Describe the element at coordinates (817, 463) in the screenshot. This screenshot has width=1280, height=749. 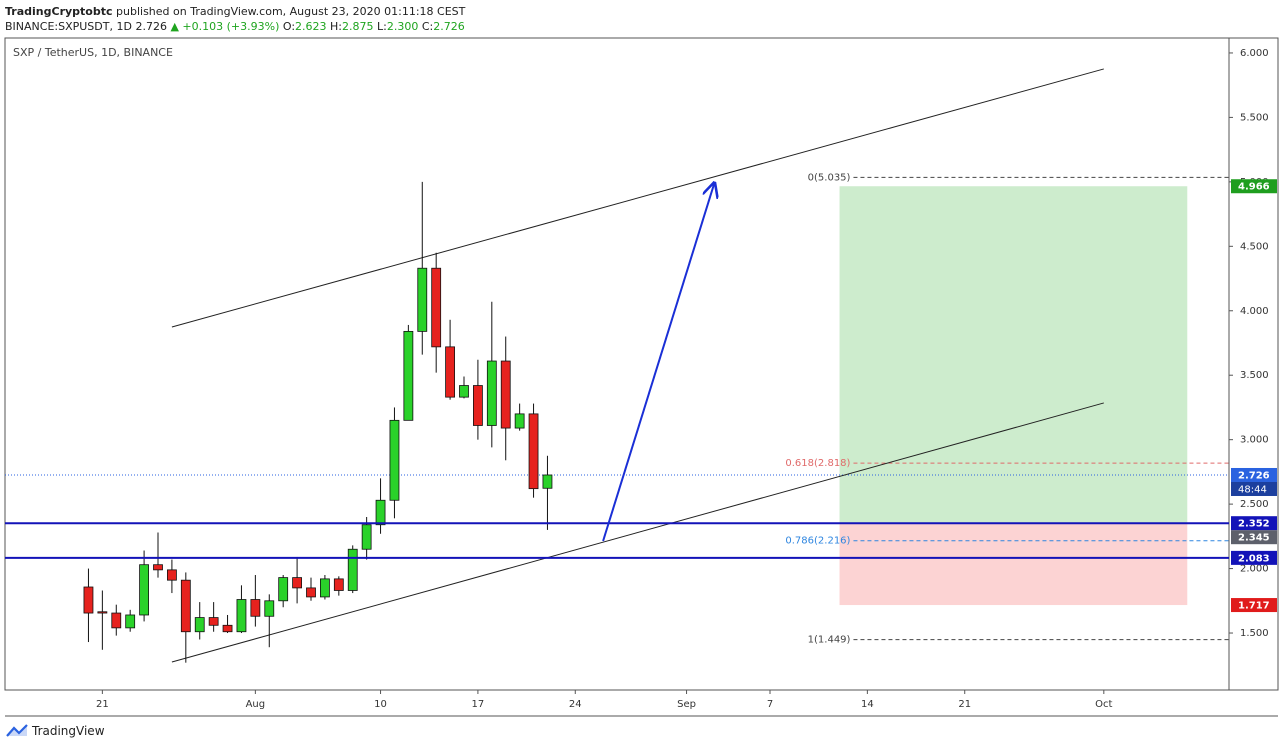
I see `fib-label: 0.618(2.818)` at that location.